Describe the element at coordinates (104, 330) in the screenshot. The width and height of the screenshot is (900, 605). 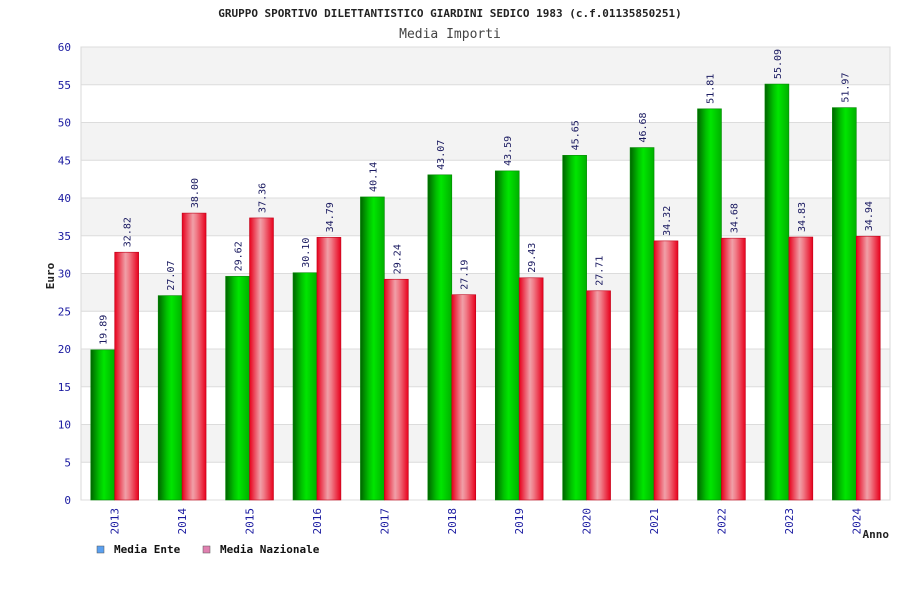
I see `value-label-media-ente: 19.89` at that location.